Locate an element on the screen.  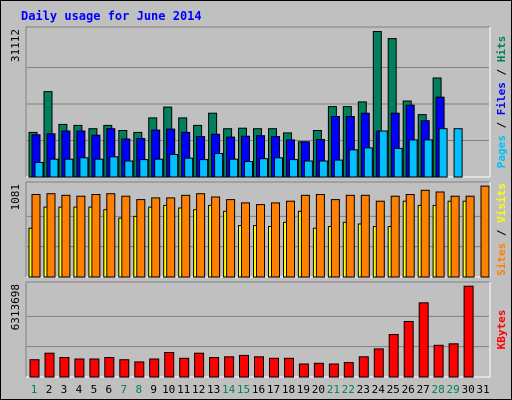
y-max-label: 6313698 is located at coordinates (15, 307).